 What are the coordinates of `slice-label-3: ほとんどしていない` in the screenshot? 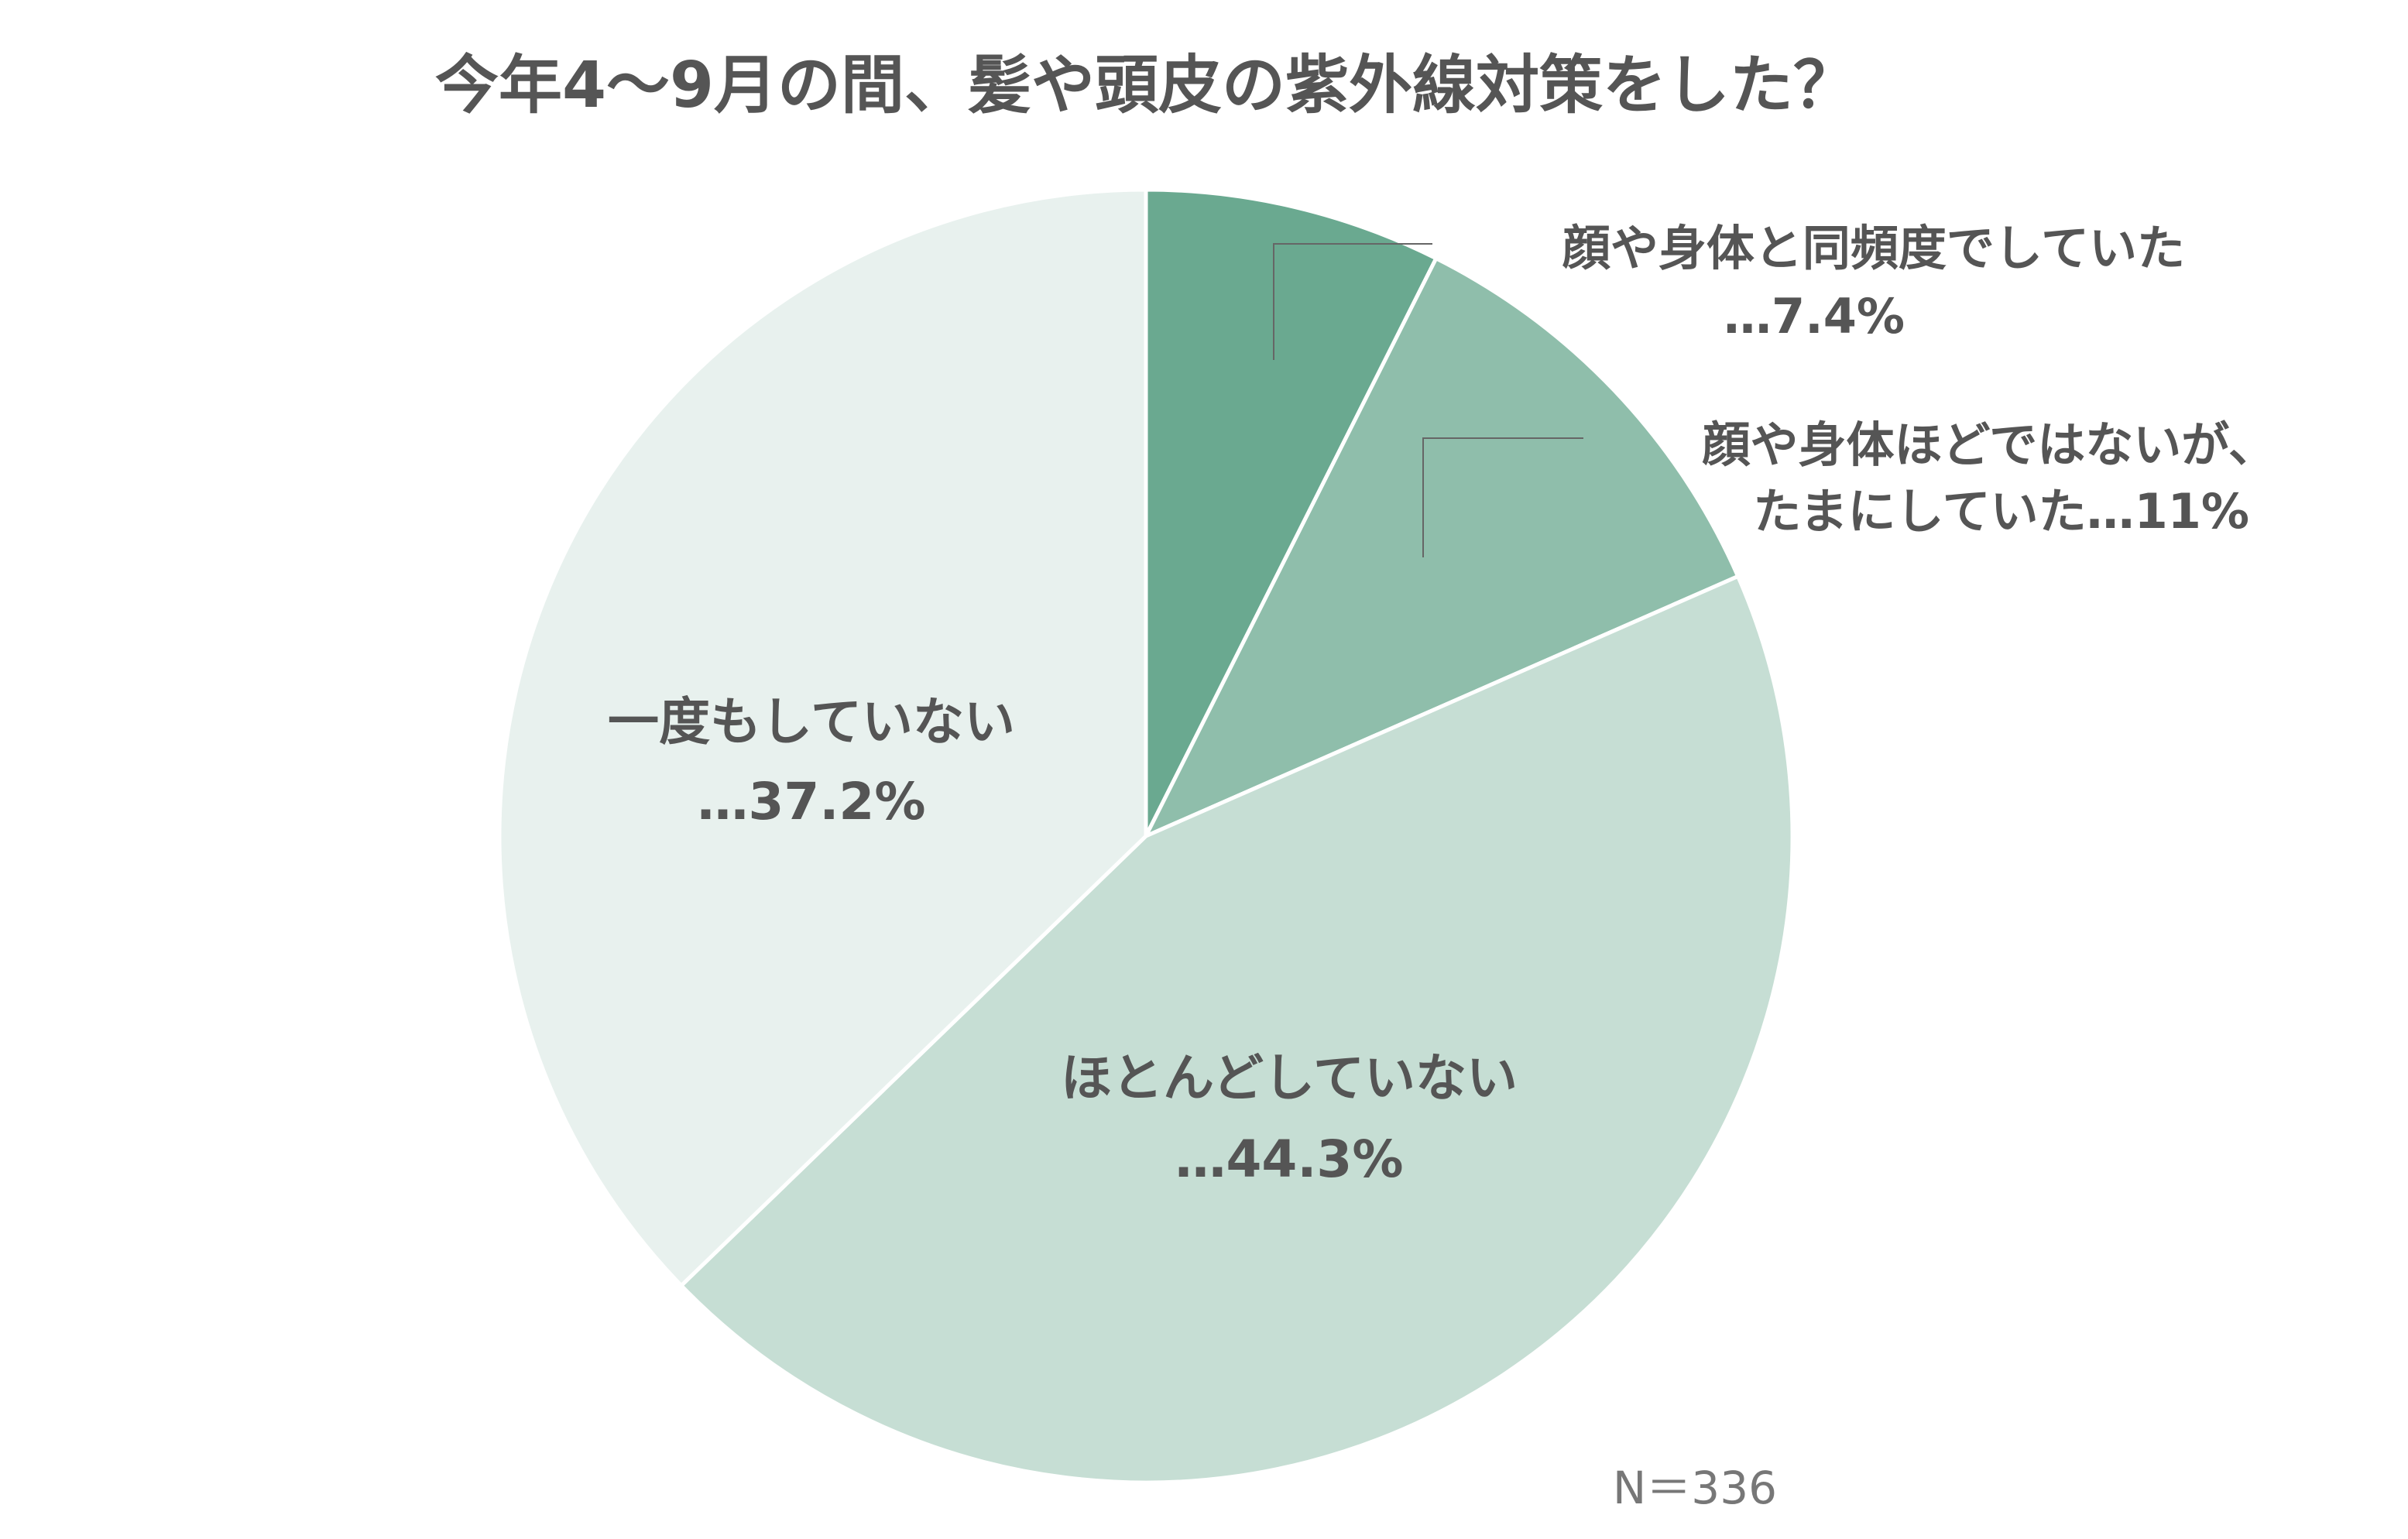 It's located at (1289, 1078).